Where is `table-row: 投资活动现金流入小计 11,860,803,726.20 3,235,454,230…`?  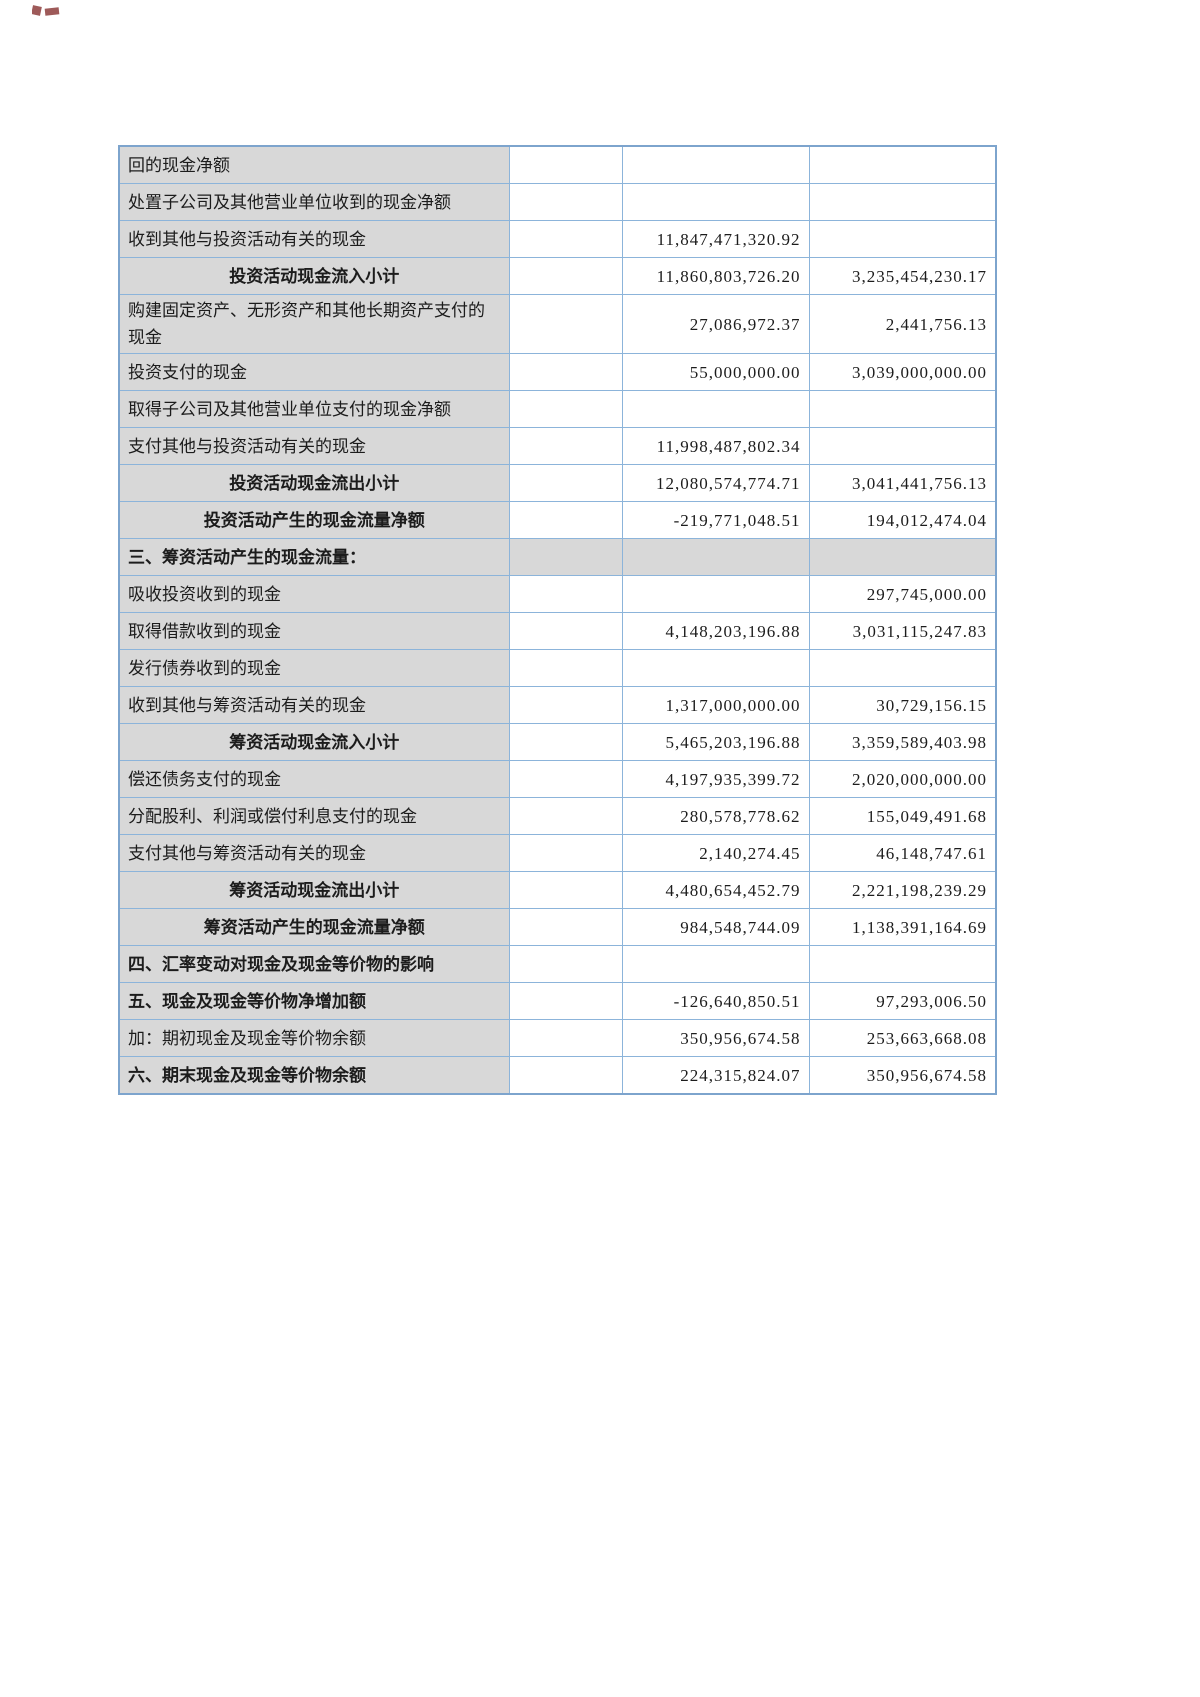
table-row: 投资活动现金流入小计 11,860,803,726.20 3,235,454,230… is located at coordinates (557, 276).